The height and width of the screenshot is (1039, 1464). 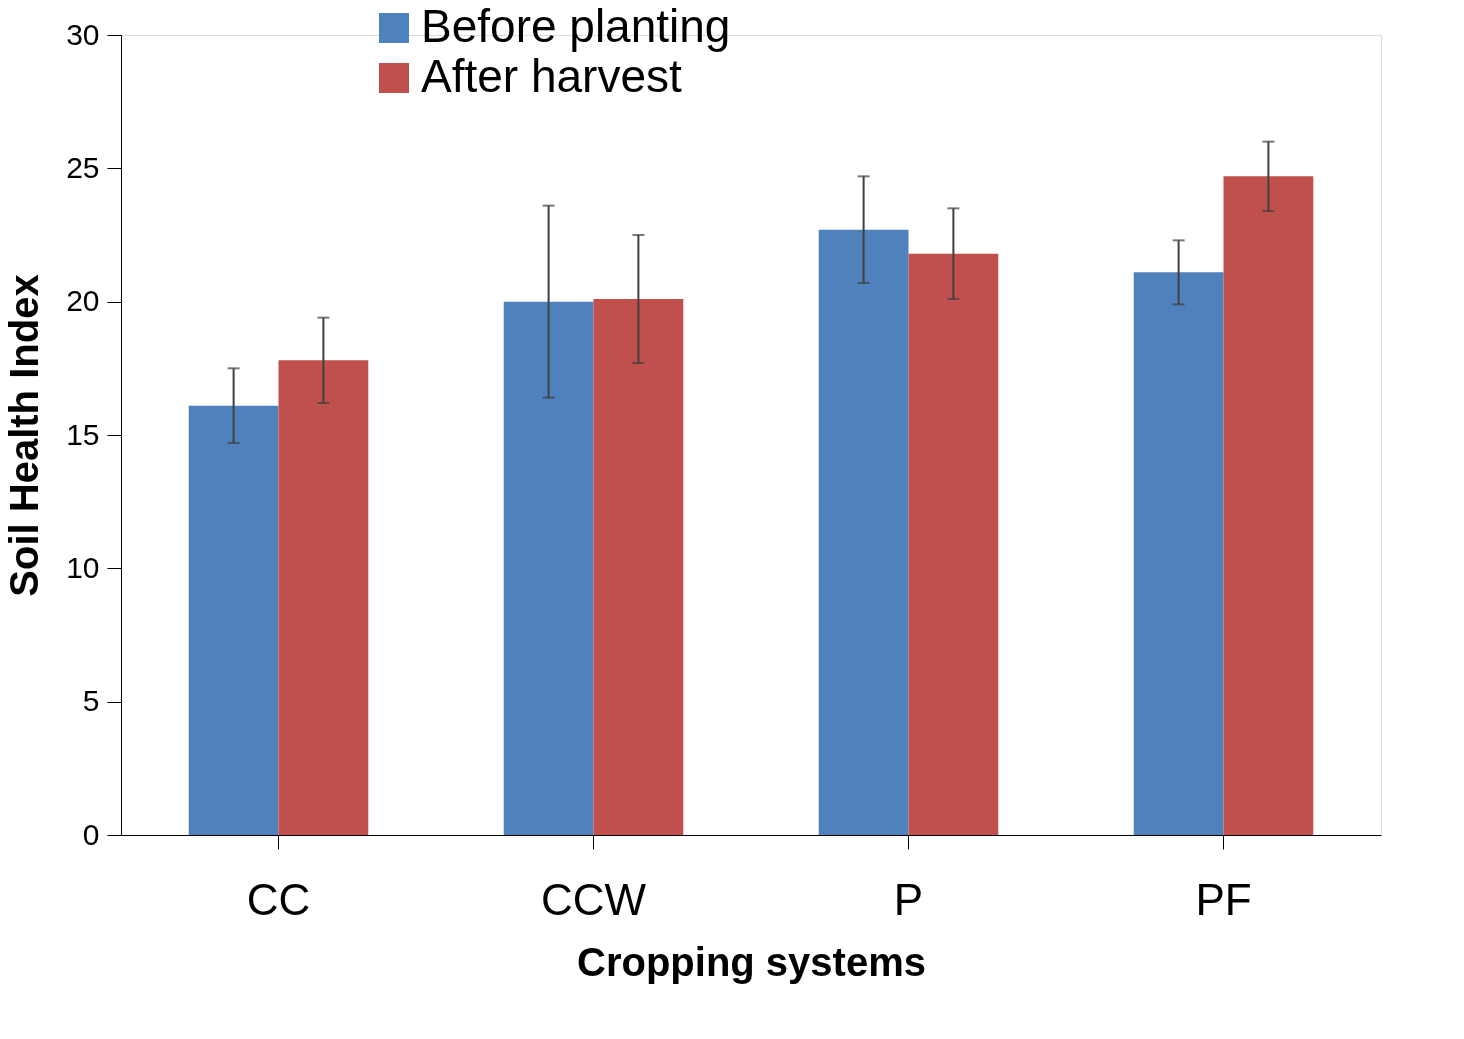 What do you see at coordinates (83, 434) in the screenshot?
I see `y-tick-label: 15` at bounding box center [83, 434].